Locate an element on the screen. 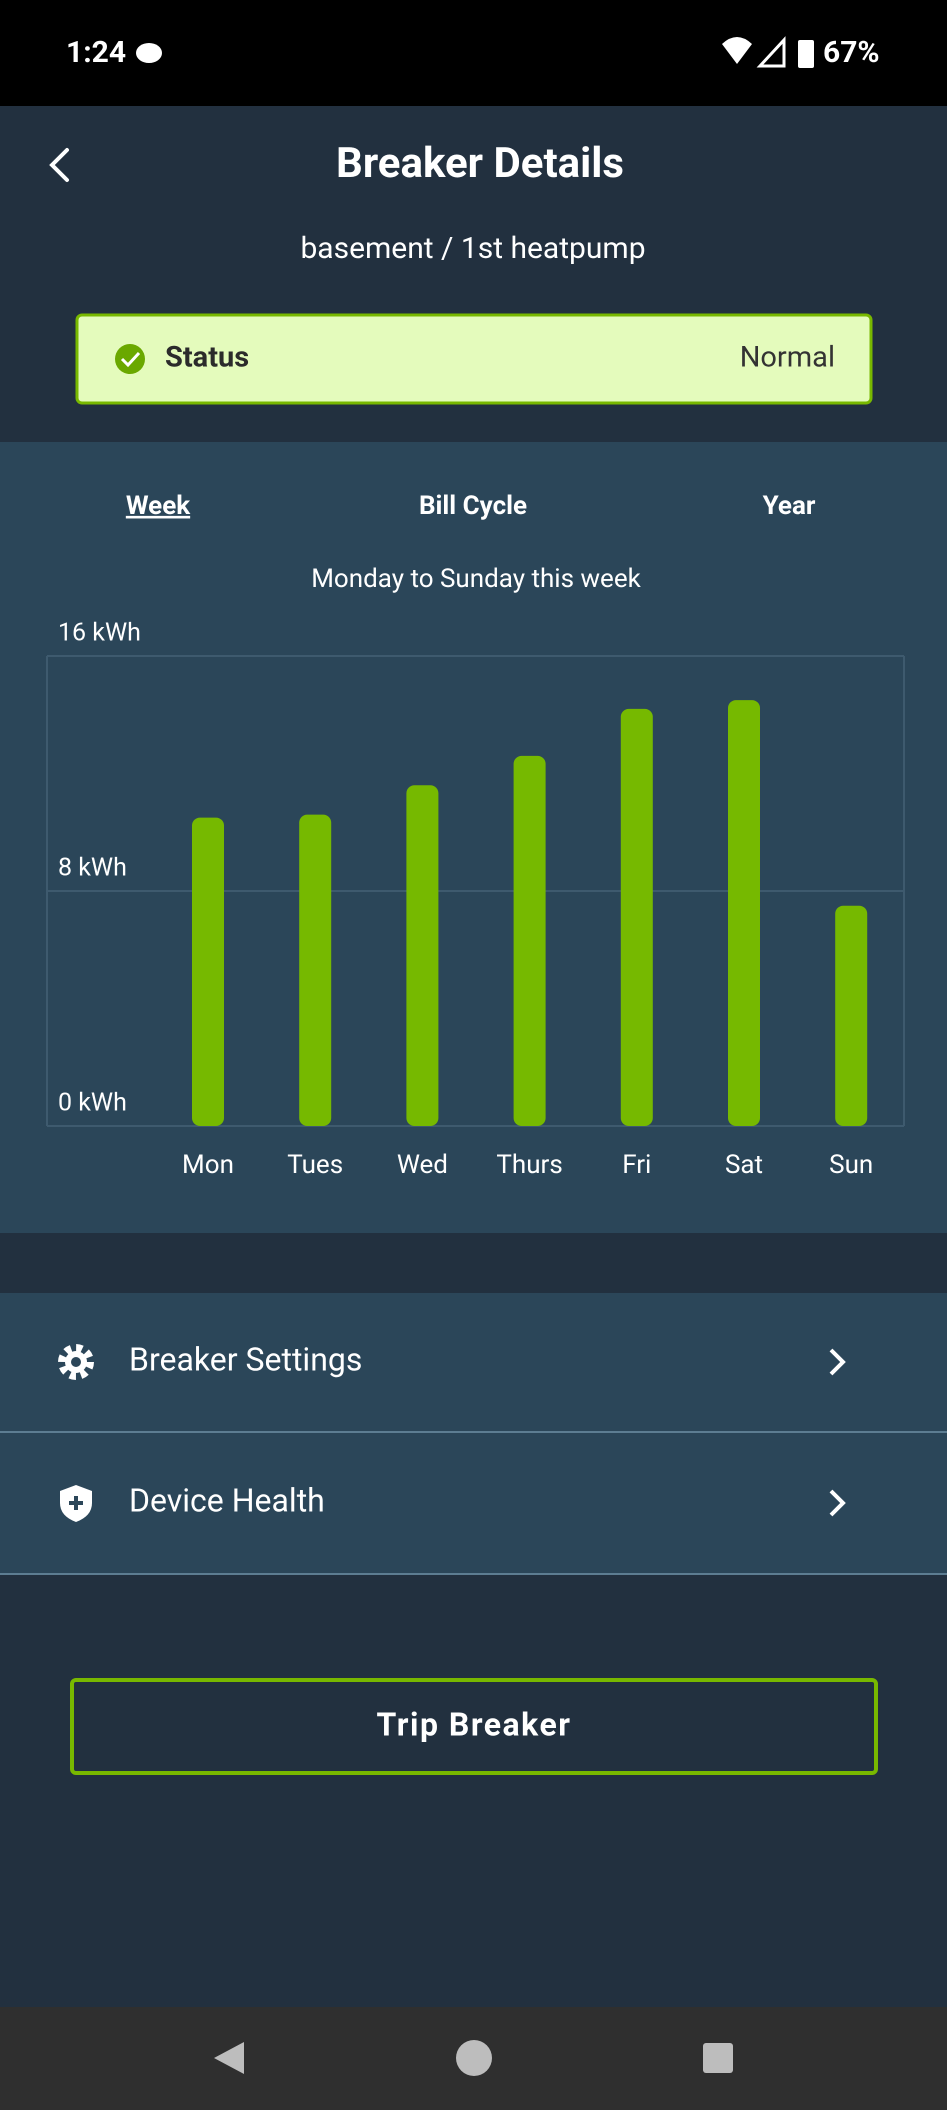  notification-icon is located at coordinates (149, 53).